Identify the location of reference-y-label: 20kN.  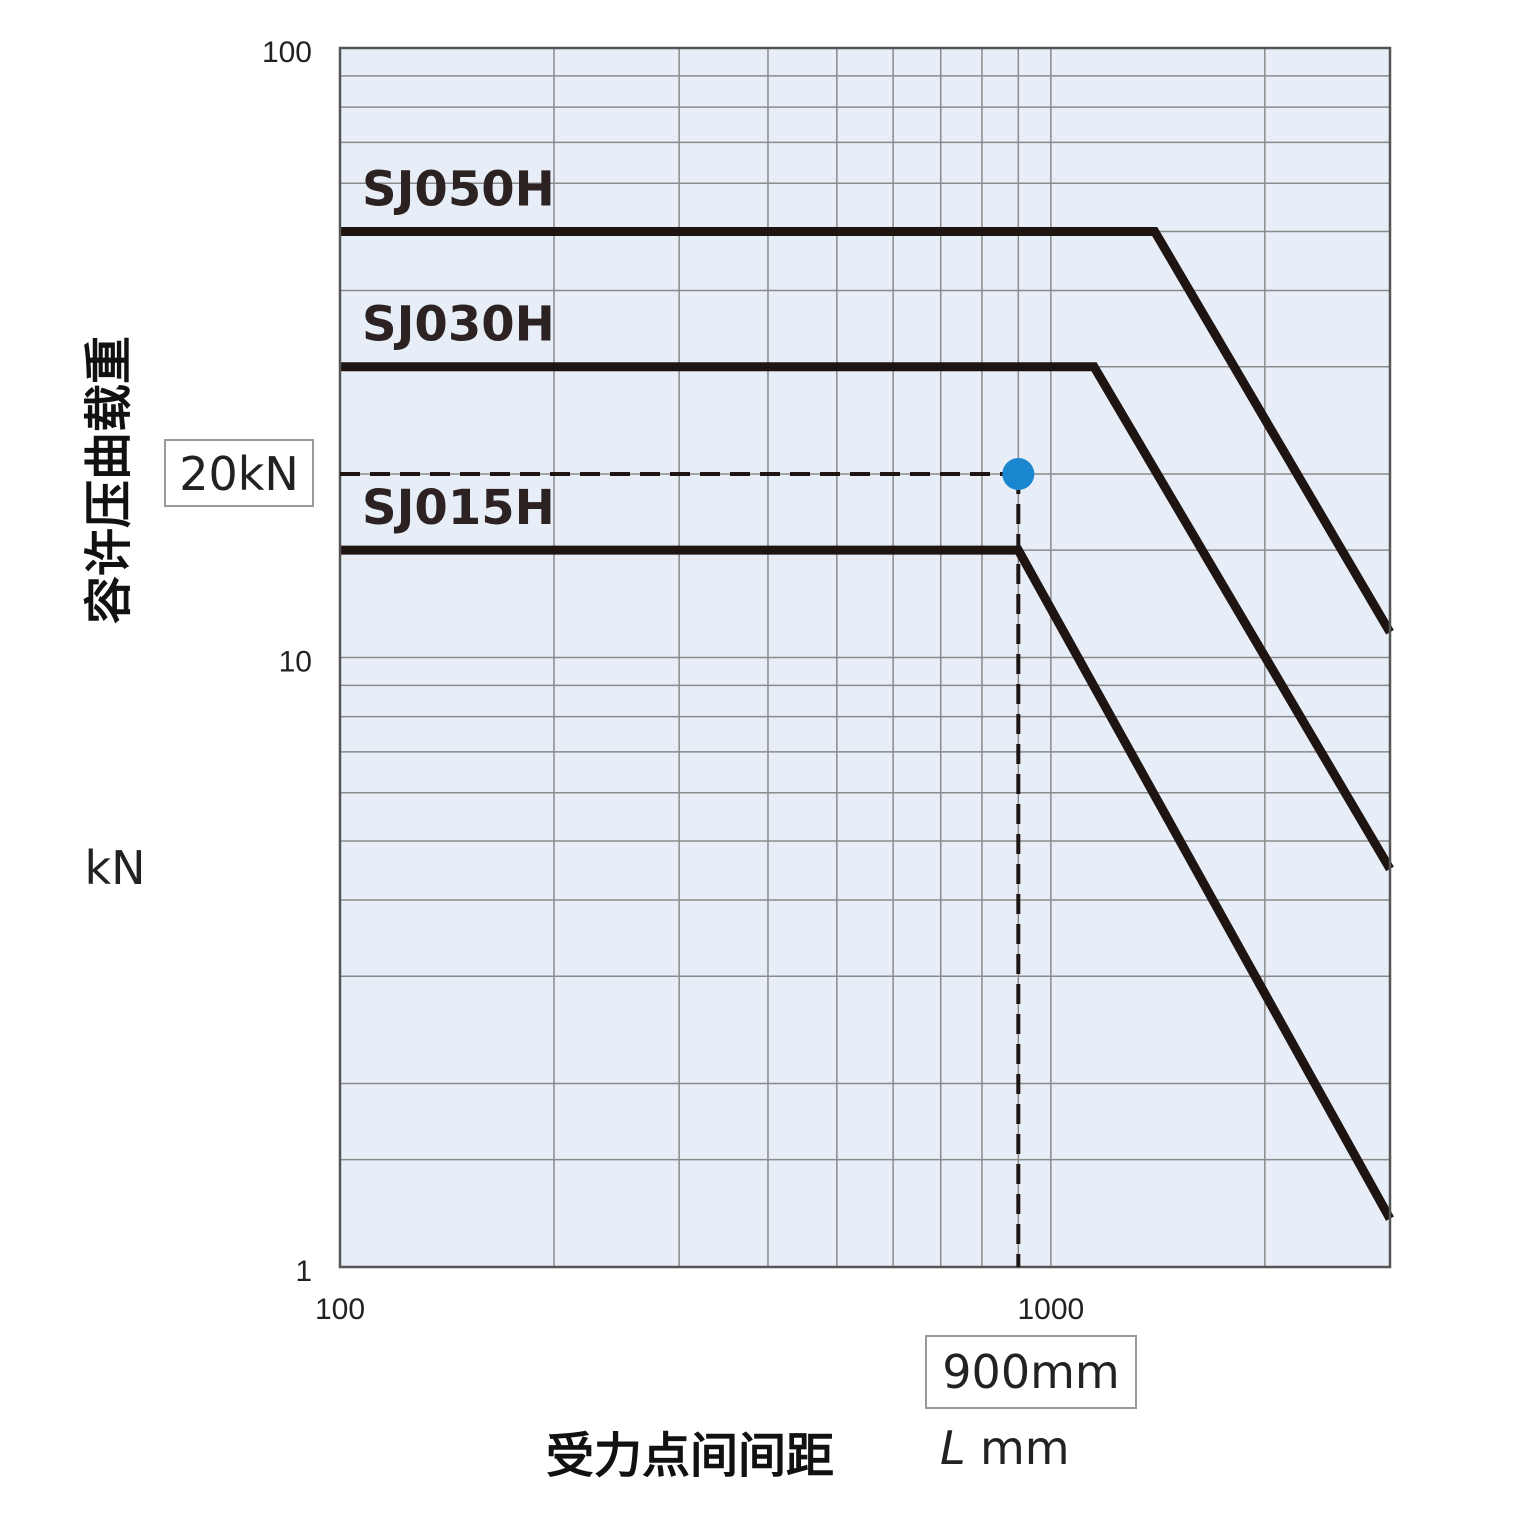
(239, 474).